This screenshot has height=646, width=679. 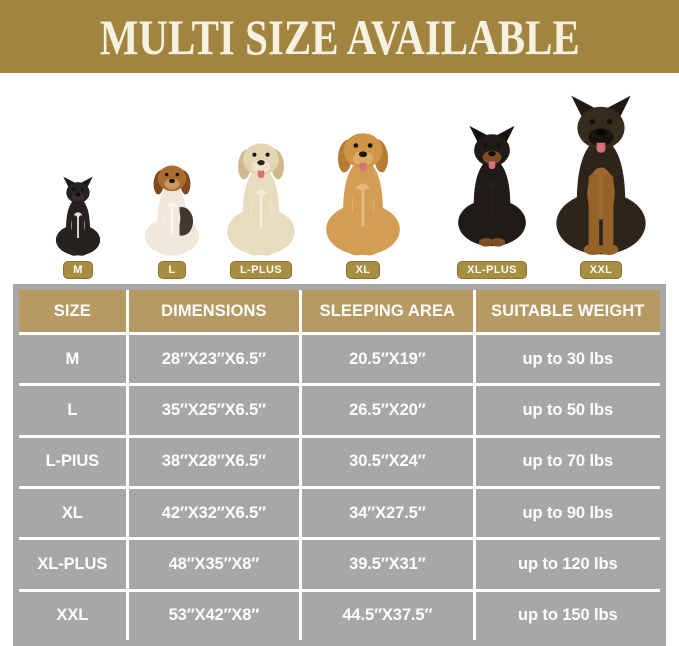 What do you see at coordinates (72, 410) in the screenshot?
I see `size-cell: L` at bounding box center [72, 410].